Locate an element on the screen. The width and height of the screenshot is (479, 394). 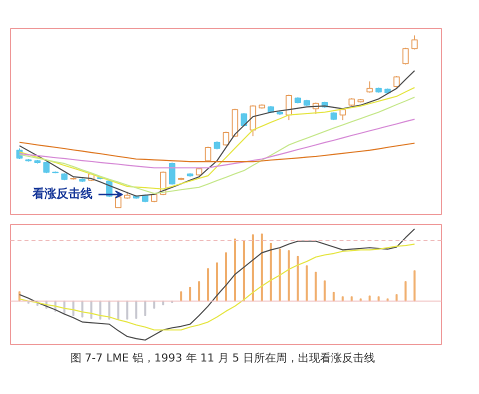
caption: 图 7-7 LME 铝，1993 年 11 月 5 日所在周，出现看涨反击线 is located at coordinates (222, 358).